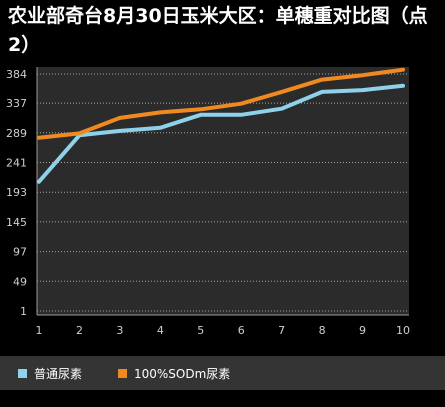 The height and width of the screenshot is (407, 445). I want to click on x-tick-label: 4, so click(160, 330).